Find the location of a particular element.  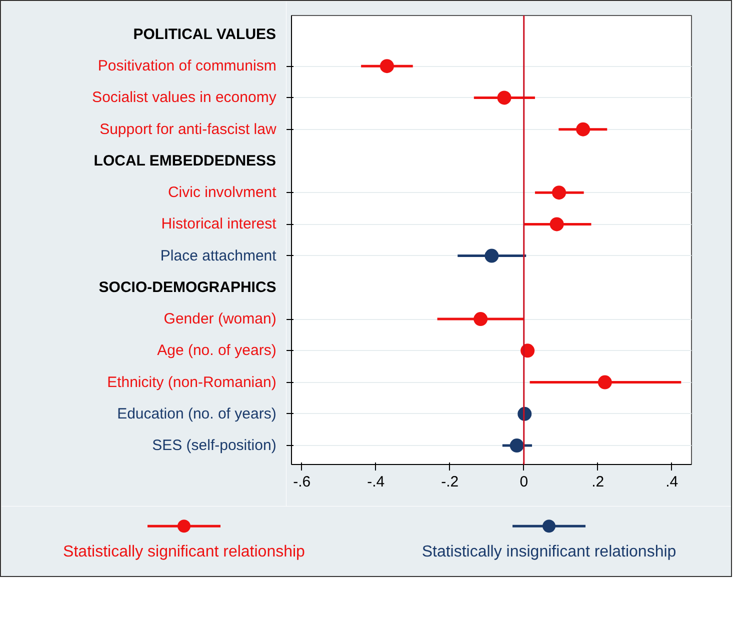

y-tick-label: POLITICAL VALUES is located at coordinates (204, 34).